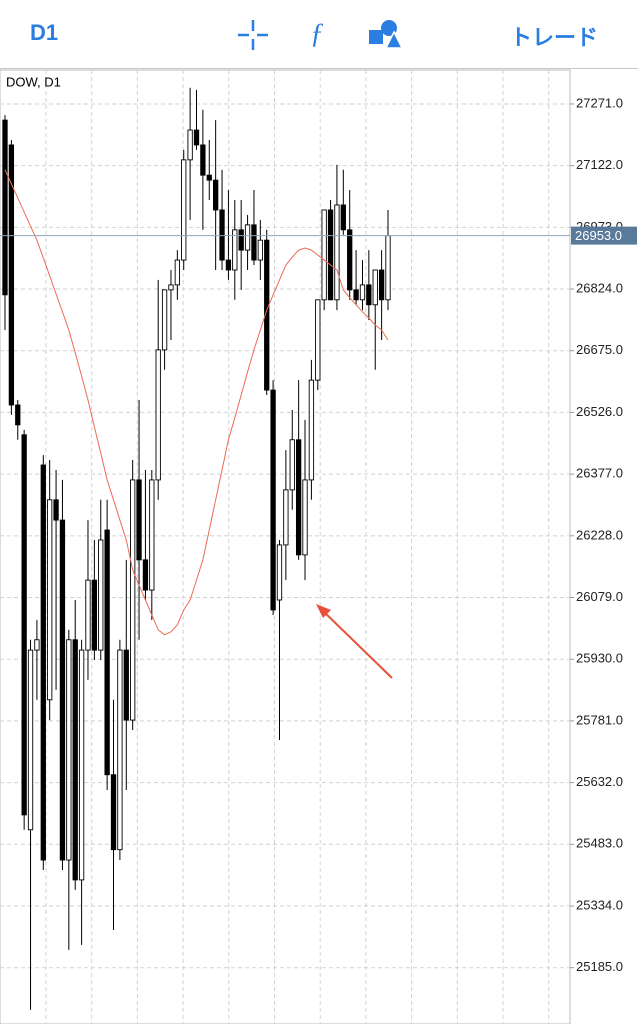  I want to click on trade-button: トレード, so click(554, 37).